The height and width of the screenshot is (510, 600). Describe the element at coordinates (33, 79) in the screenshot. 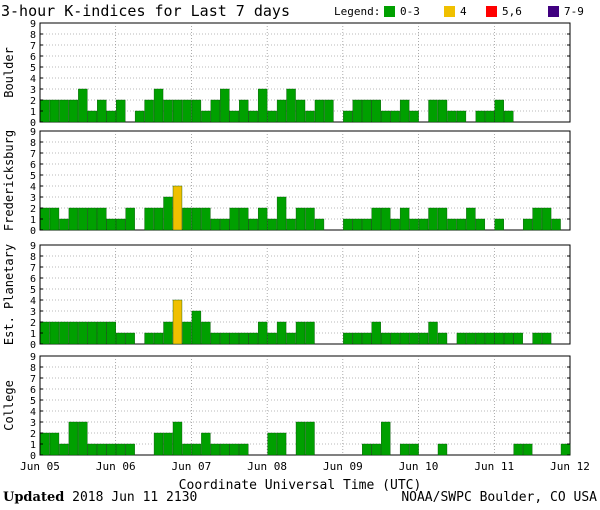

I see `y-tick-label: 4` at that location.